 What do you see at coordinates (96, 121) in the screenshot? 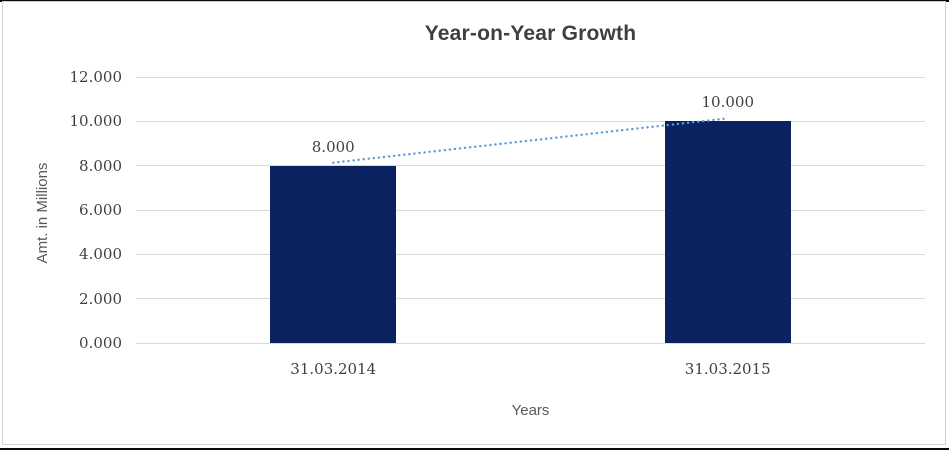
I see `y-tick-label: 10.000` at bounding box center [96, 121].